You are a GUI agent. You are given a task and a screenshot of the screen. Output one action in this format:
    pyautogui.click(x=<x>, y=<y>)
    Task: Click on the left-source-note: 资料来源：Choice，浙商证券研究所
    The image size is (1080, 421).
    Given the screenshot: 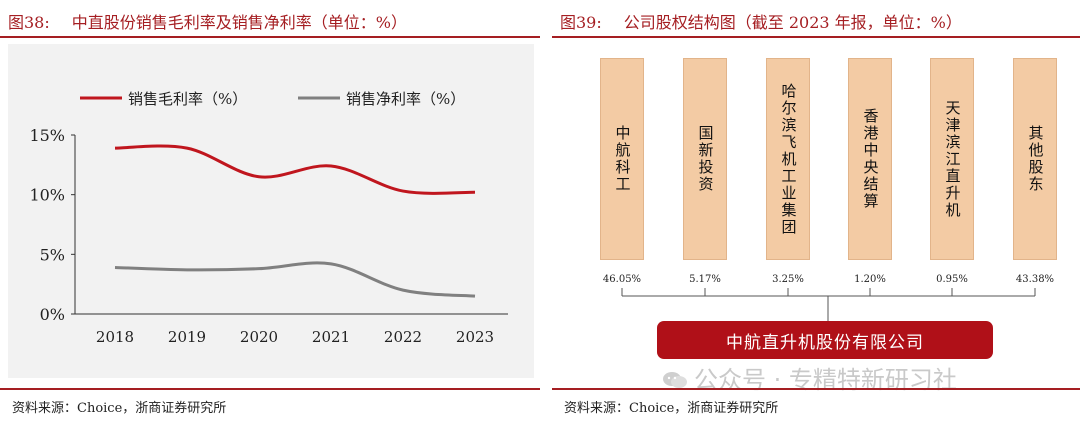 What is the action you would take?
    pyautogui.click(x=119, y=408)
    